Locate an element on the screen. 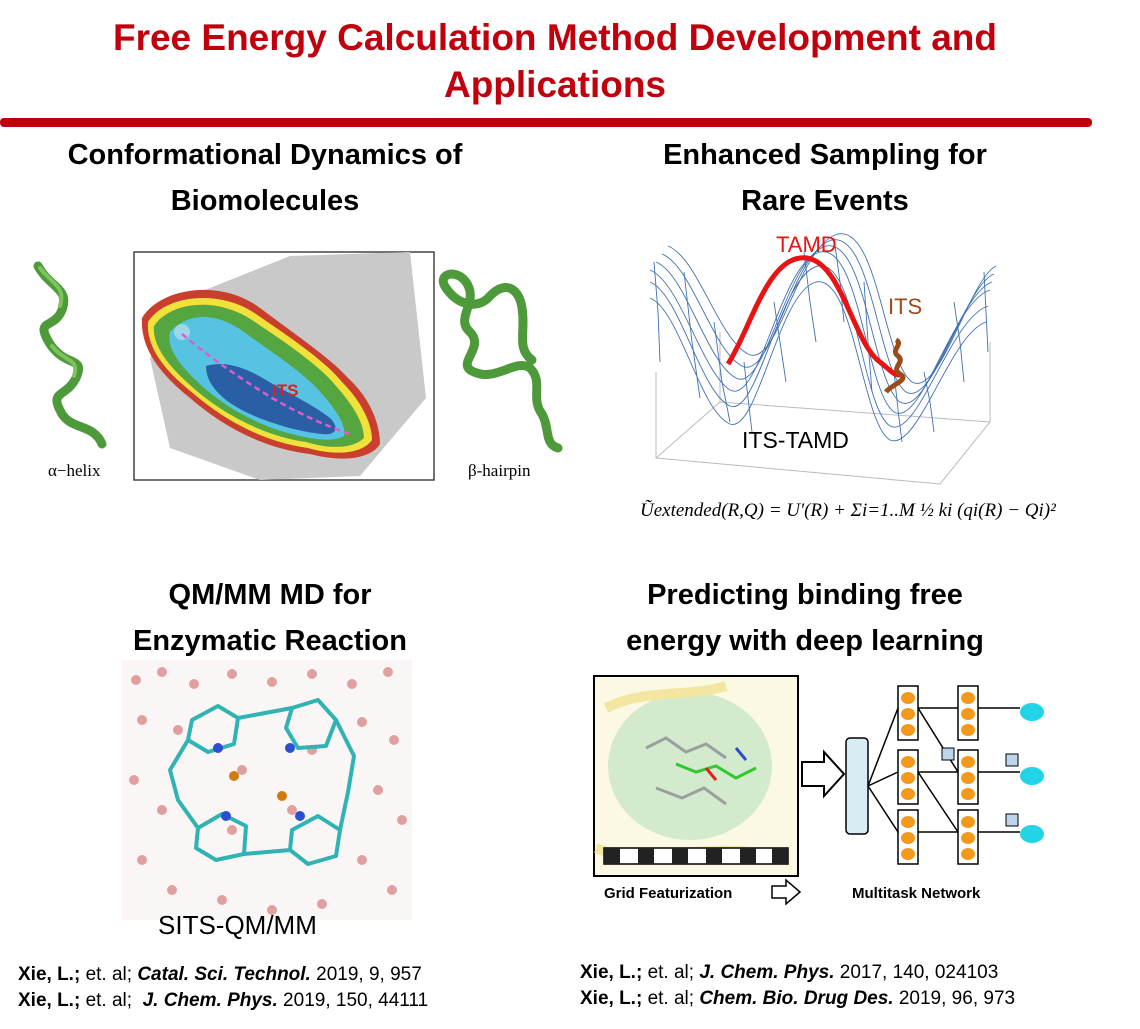 This screenshot has height=1029, width=1140. its-path is located at coordinates (895, 365).